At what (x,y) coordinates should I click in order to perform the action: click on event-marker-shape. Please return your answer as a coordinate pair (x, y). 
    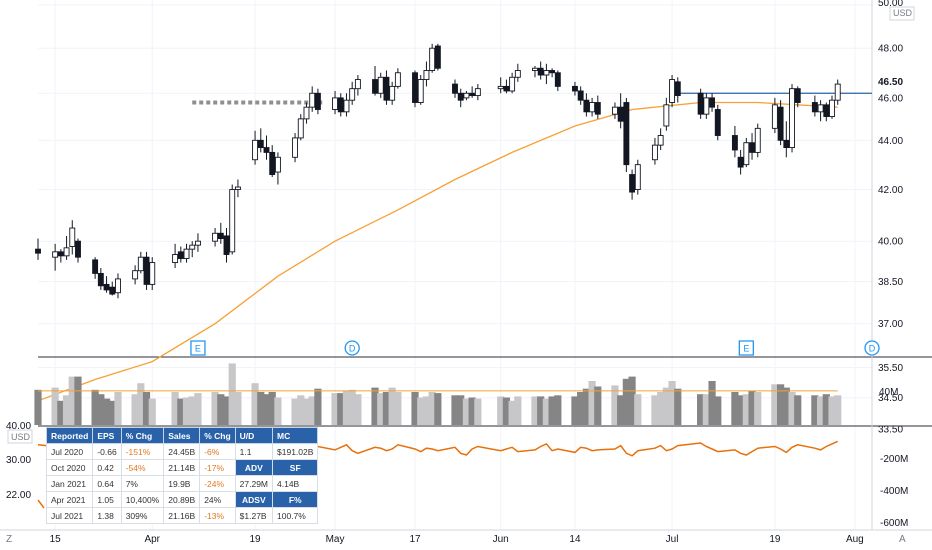
    Looking at the image, I should click on (352, 348).